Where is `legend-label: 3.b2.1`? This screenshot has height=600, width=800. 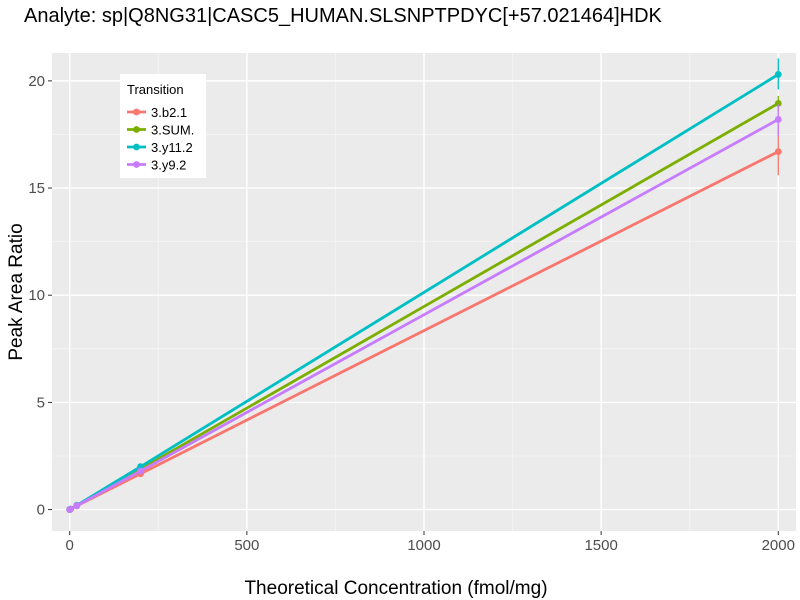 legend-label: 3.b2.1 is located at coordinates (169, 112).